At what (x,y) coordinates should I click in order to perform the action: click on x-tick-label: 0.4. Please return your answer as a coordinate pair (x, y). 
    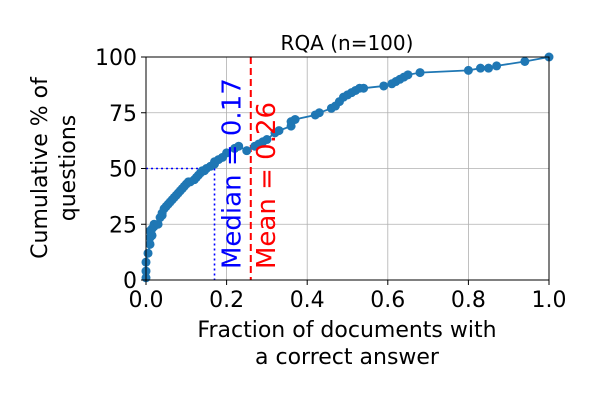
    Looking at the image, I should click on (307, 300).